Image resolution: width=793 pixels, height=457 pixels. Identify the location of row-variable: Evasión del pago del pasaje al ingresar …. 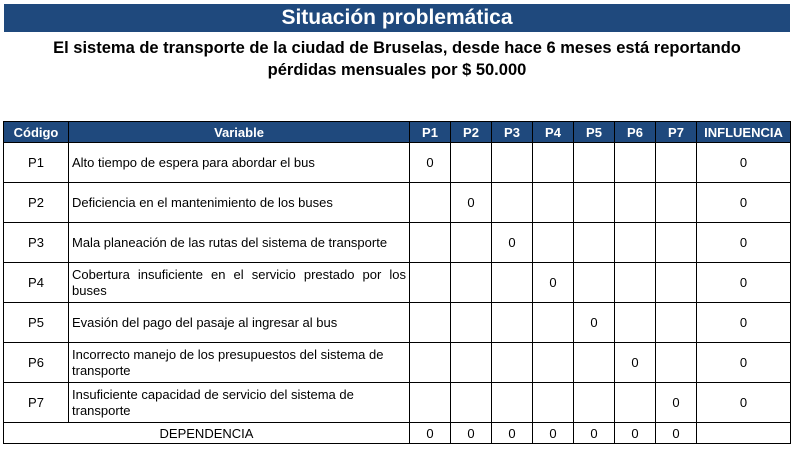
(239, 322).